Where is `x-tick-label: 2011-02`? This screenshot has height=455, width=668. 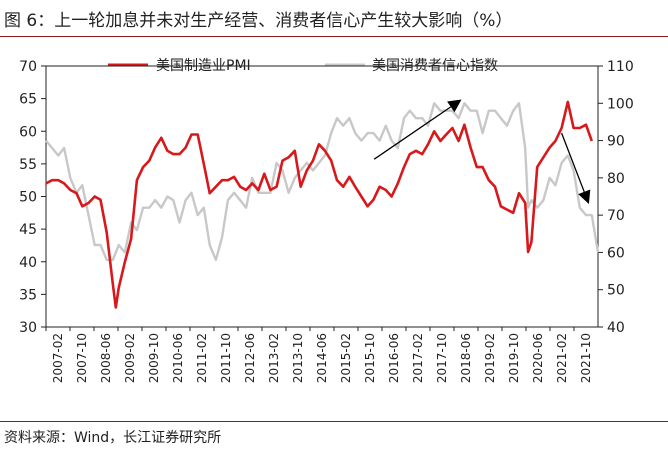 x-tick-label: 2011-02 is located at coordinates (202, 358).